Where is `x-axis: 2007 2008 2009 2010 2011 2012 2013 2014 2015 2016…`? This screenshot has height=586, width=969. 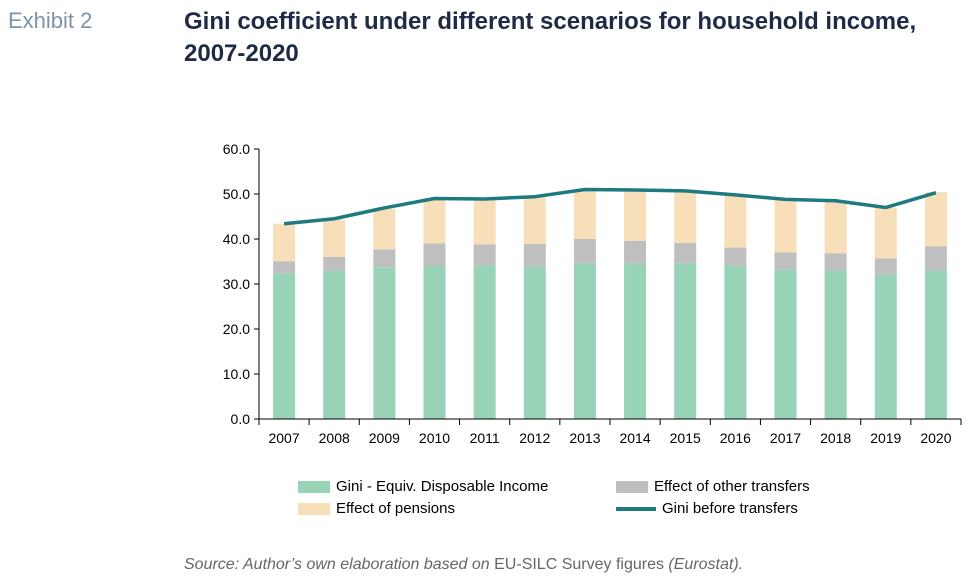
x-axis: 2007 2008 2009 2010 2011 2012 2013 2014 2015 2016… is located at coordinates (610, 432).